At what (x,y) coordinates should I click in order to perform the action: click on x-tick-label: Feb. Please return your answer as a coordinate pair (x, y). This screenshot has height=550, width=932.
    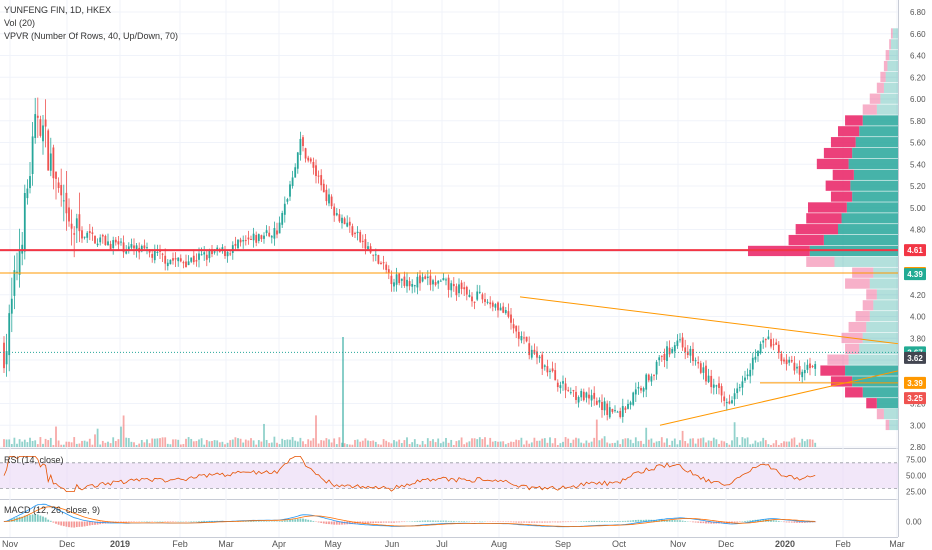
    Looking at the image, I should click on (843, 544).